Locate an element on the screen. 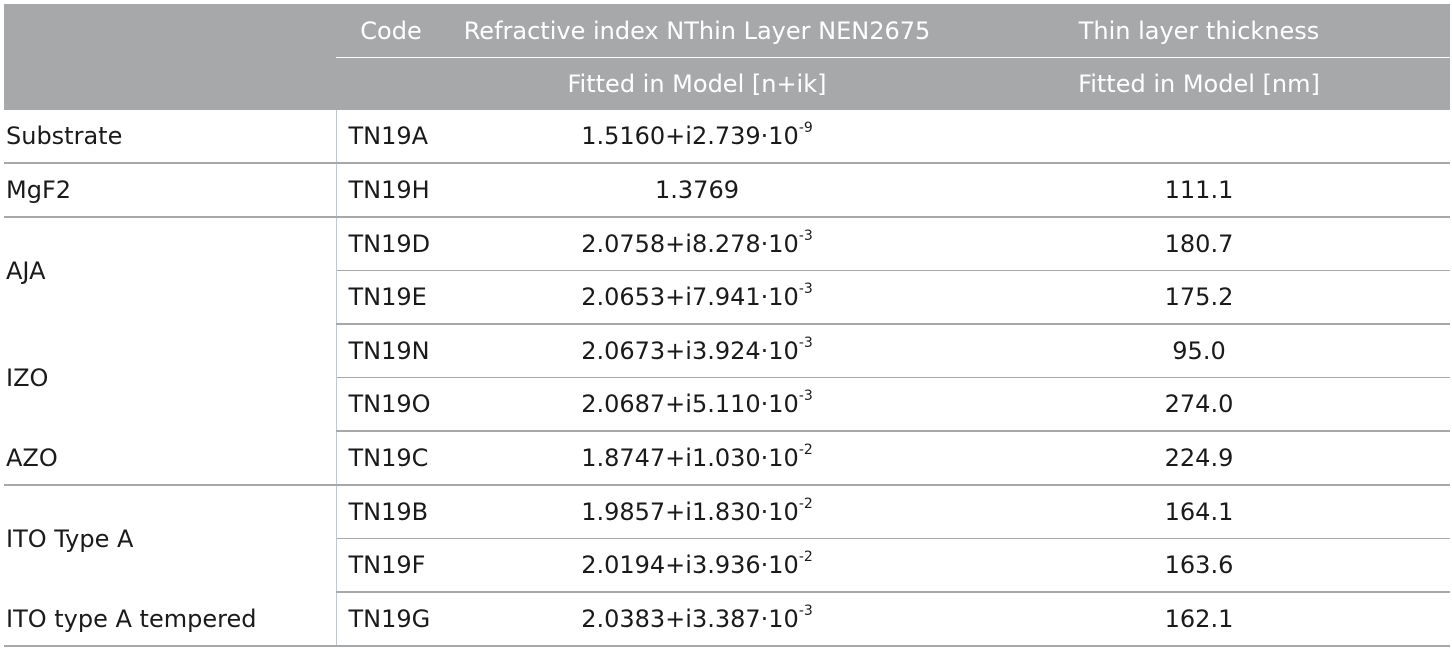 The width and height of the screenshot is (1452, 648). thickness-value: 224.9 is located at coordinates (1199, 458).